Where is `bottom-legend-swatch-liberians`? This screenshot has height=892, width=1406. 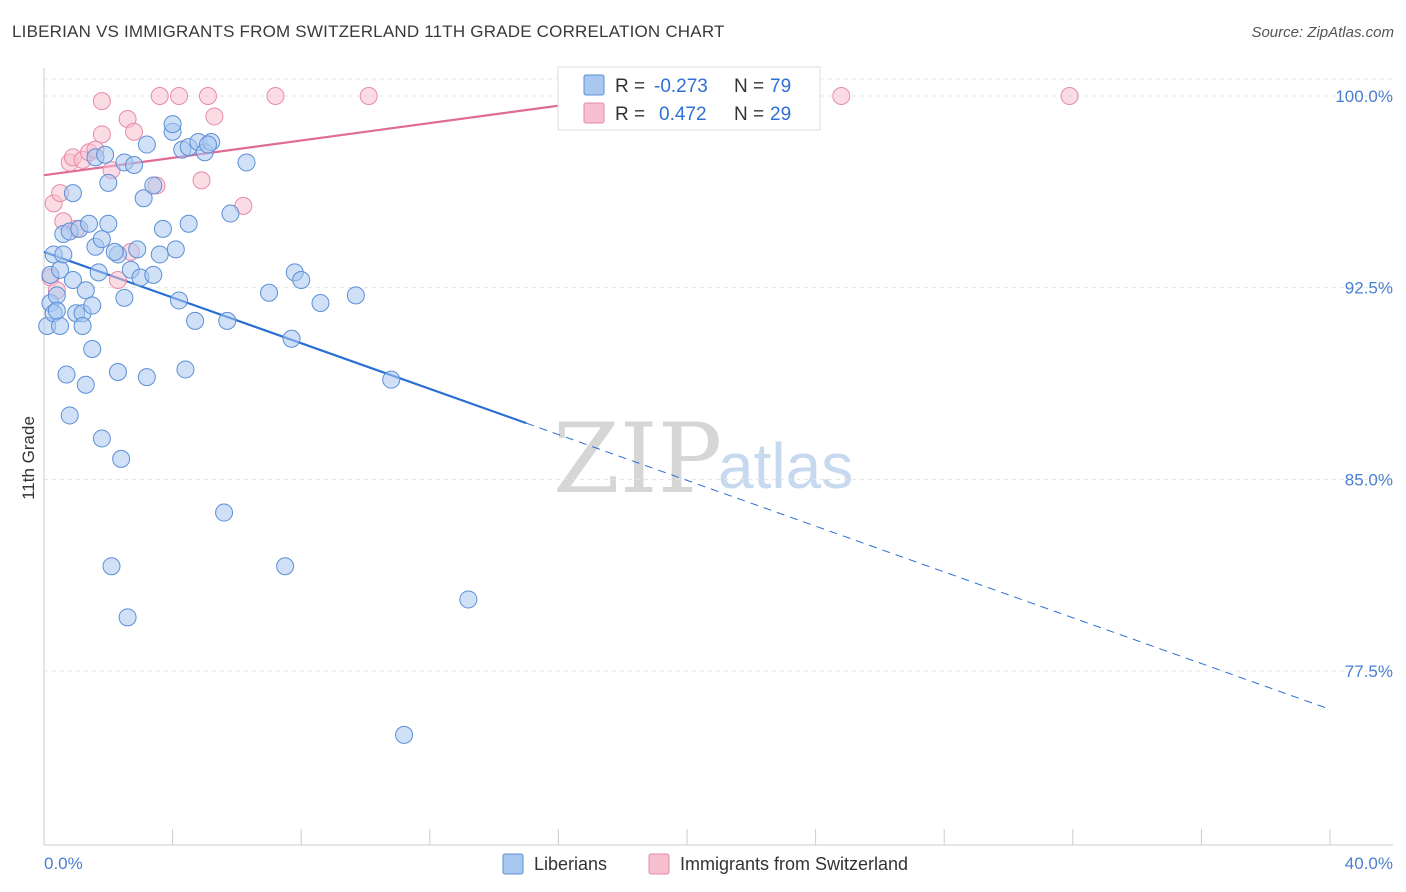
bottom-legend-swatch-liberians is located at coordinates (513, 864).